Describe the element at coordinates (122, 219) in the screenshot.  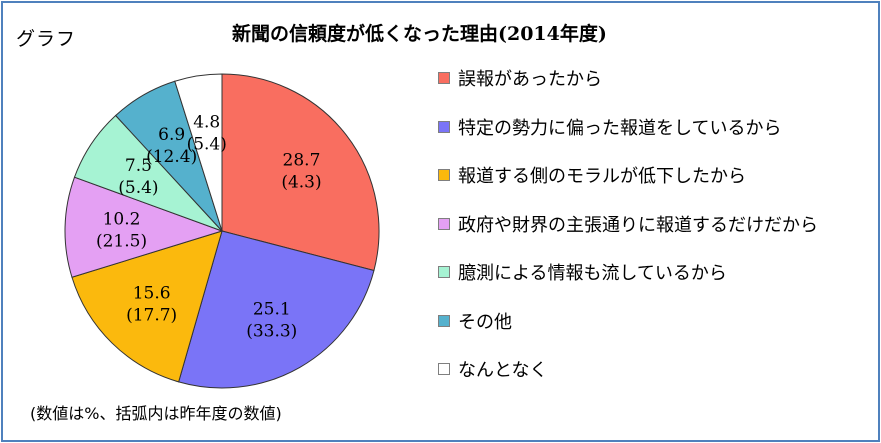
I see `slice-value-label-4: 10.2` at that location.